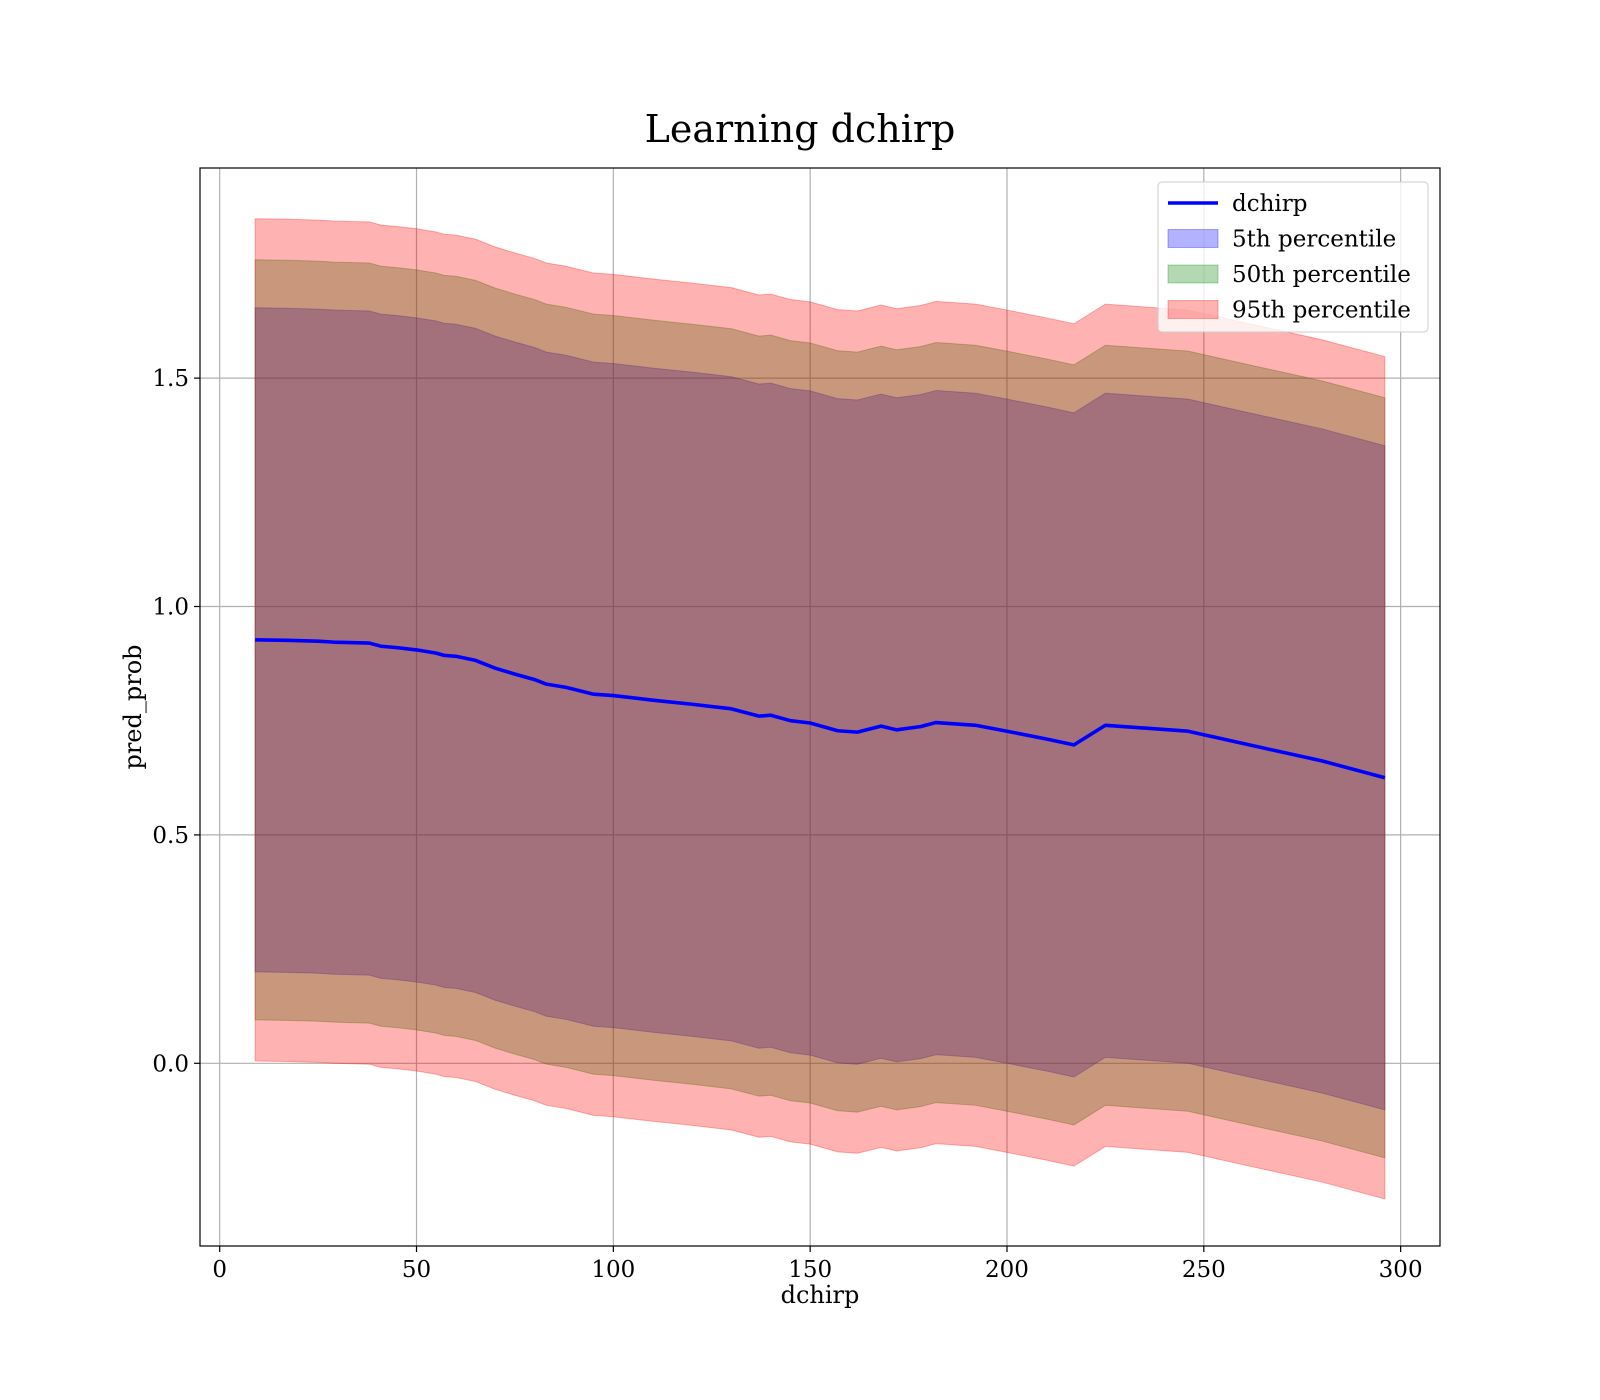  I want to click on x-tick-label: 50, so click(416, 1270).